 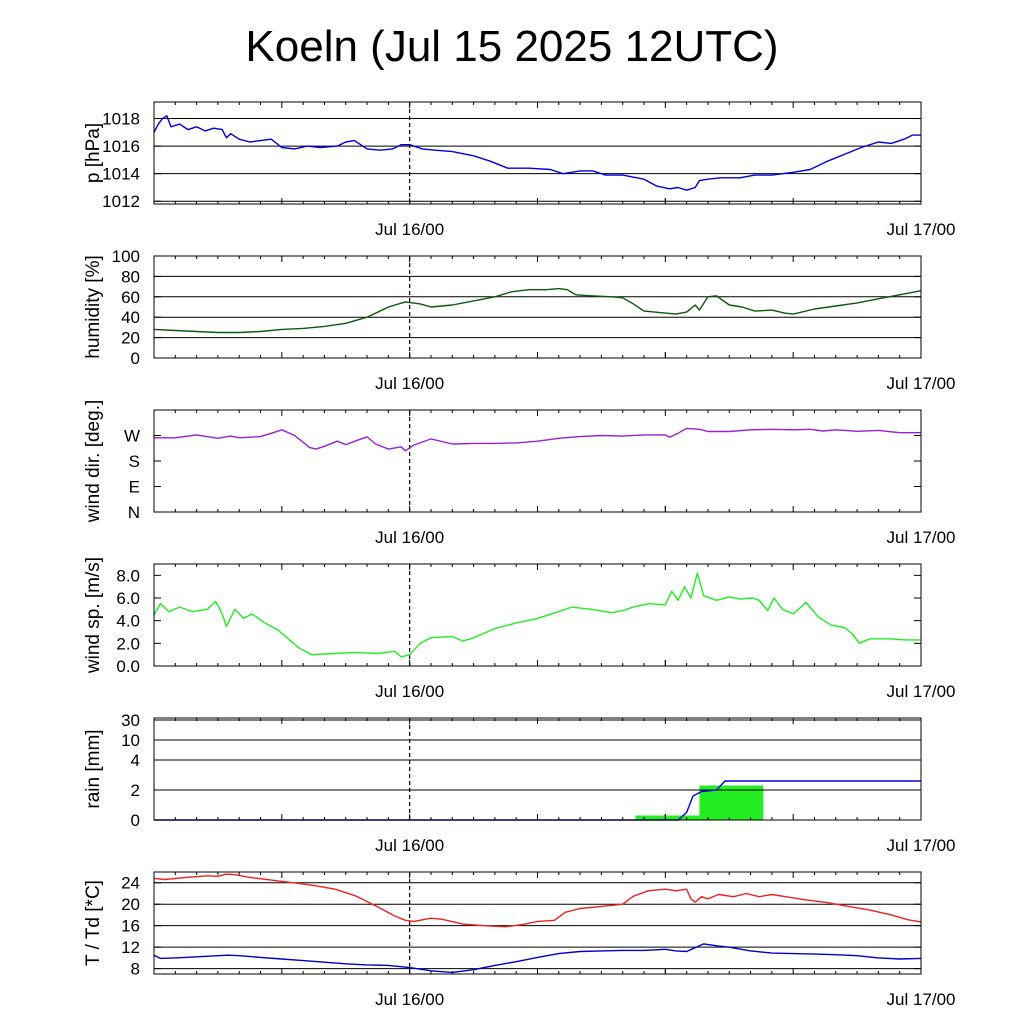 What do you see at coordinates (135, 760) in the screenshot?
I see `ytick-label-rain-2: 4` at bounding box center [135, 760].